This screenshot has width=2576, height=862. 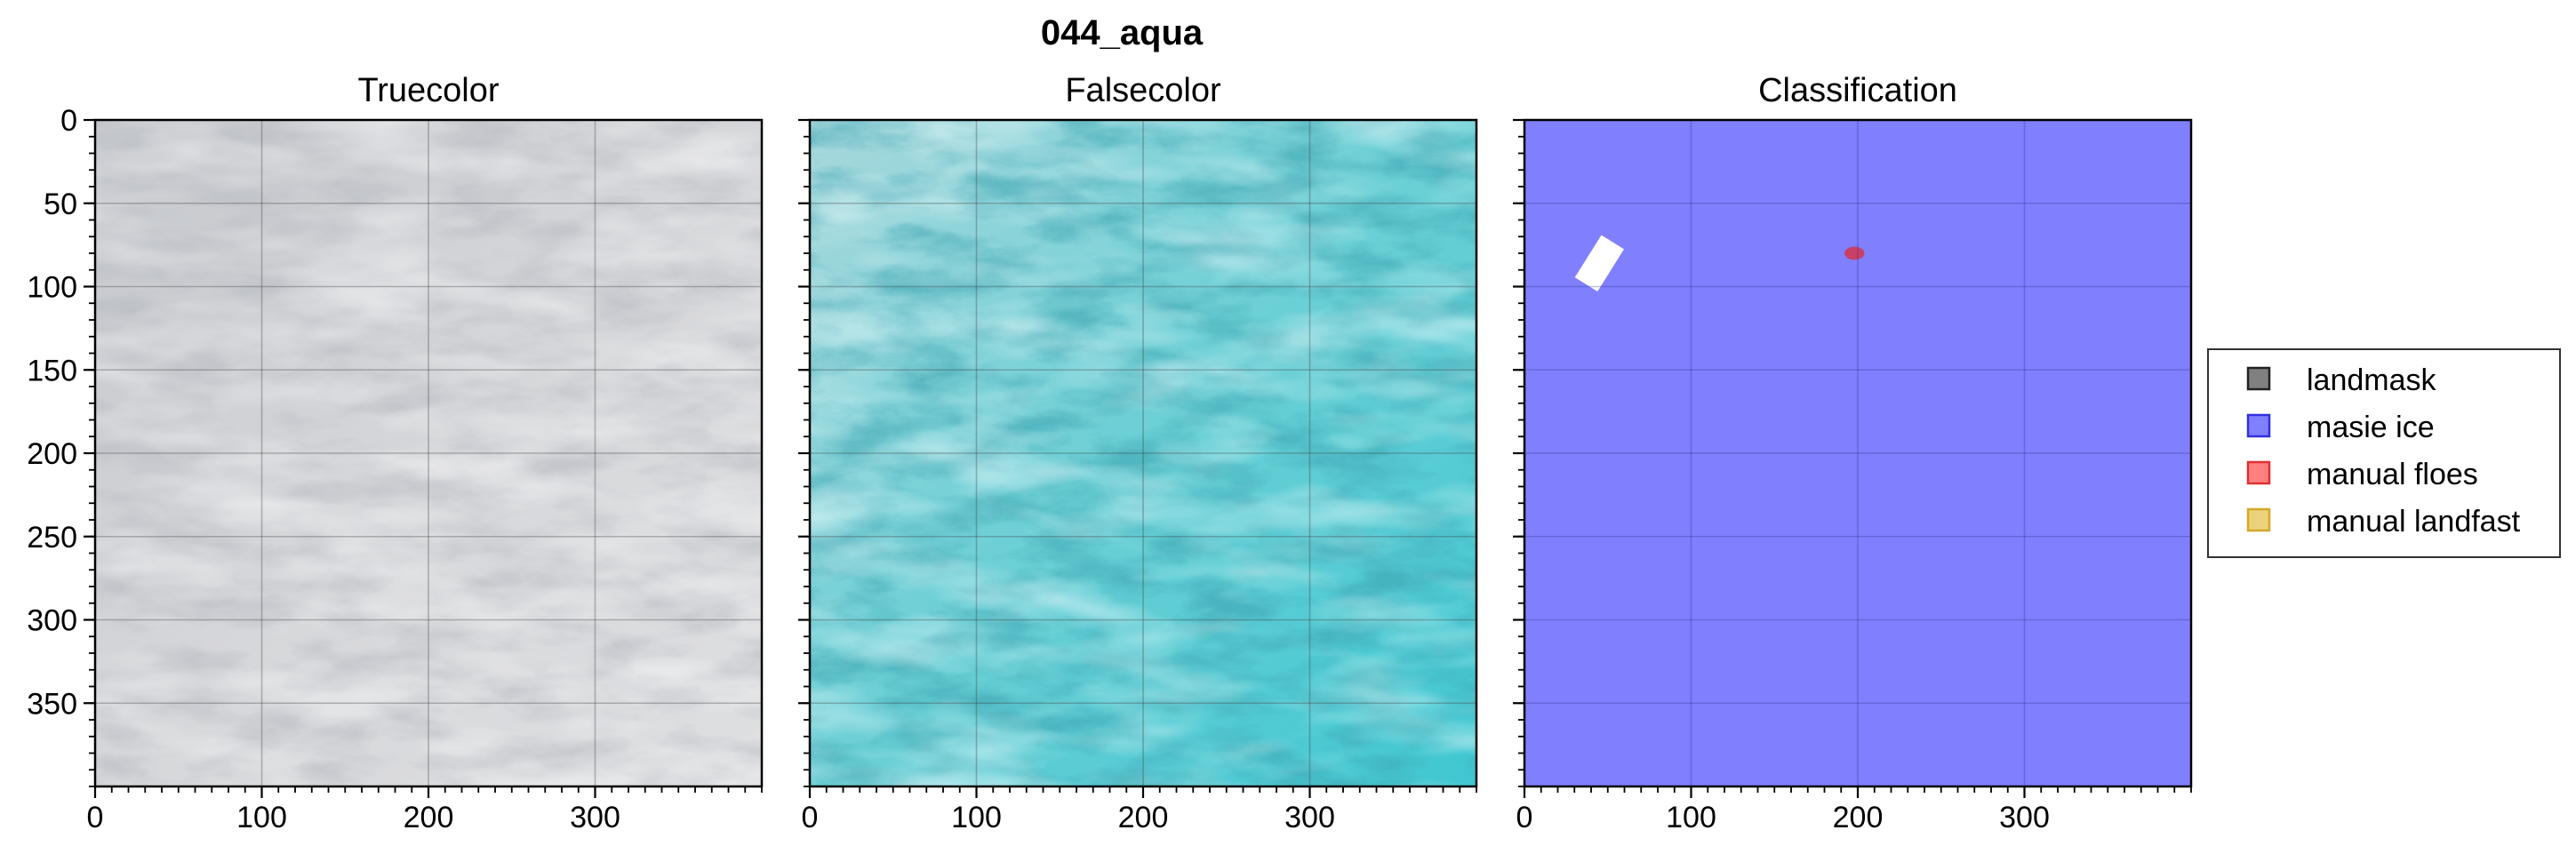 What do you see at coordinates (52, 454) in the screenshot?
I see `y-tick-label: 200` at bounding box center [52, 454].